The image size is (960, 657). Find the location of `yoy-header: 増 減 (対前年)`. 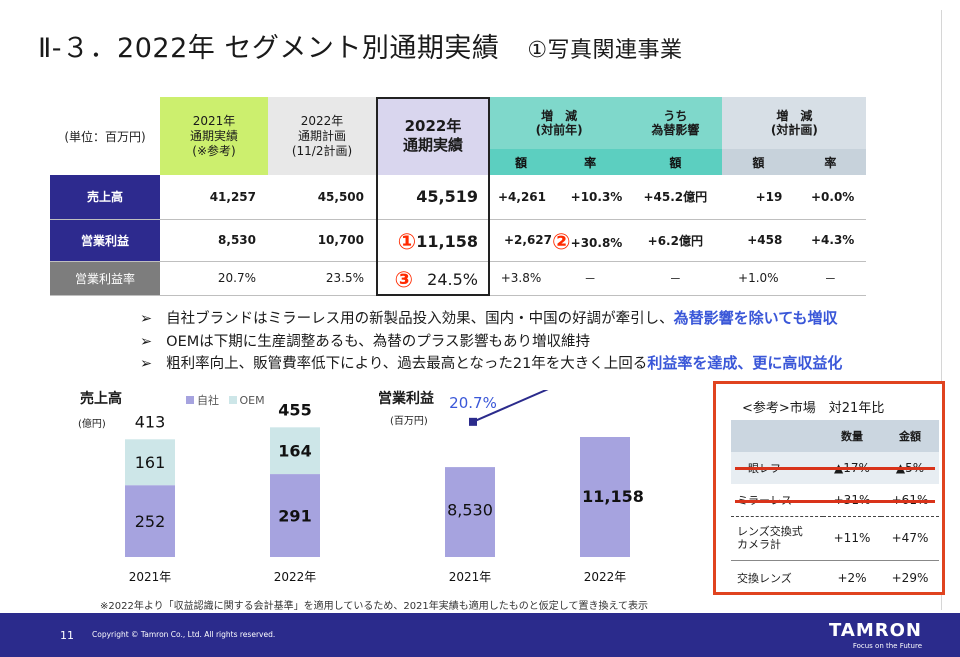

yoy-header: 増 減 (対前年) is located at coordinates (559, 123).